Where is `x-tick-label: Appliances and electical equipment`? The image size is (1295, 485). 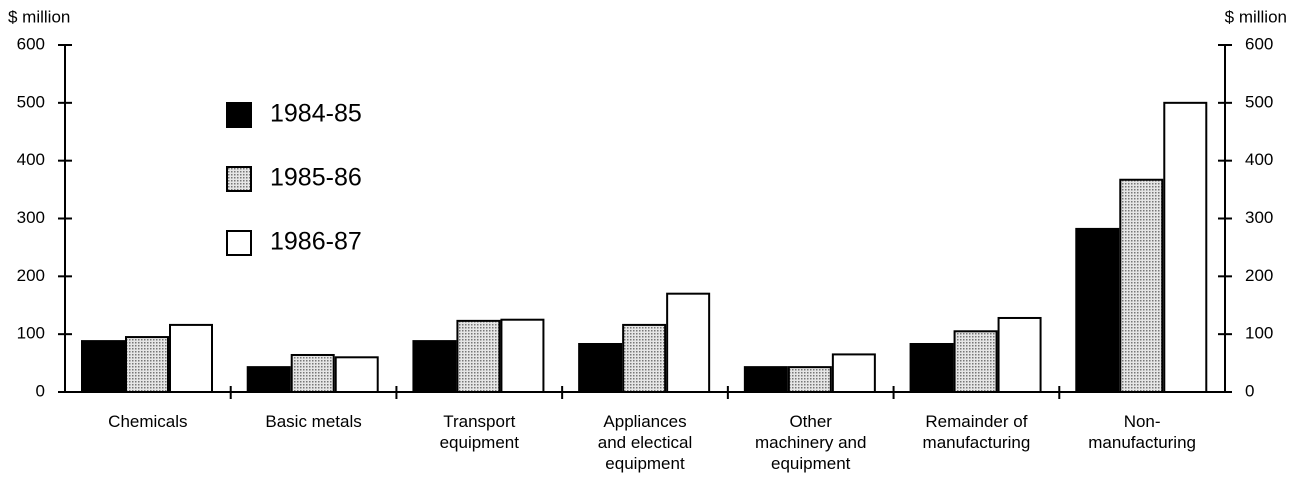
x-tick-label: Appliances and electical equipment is located at coordinates (645, 442).